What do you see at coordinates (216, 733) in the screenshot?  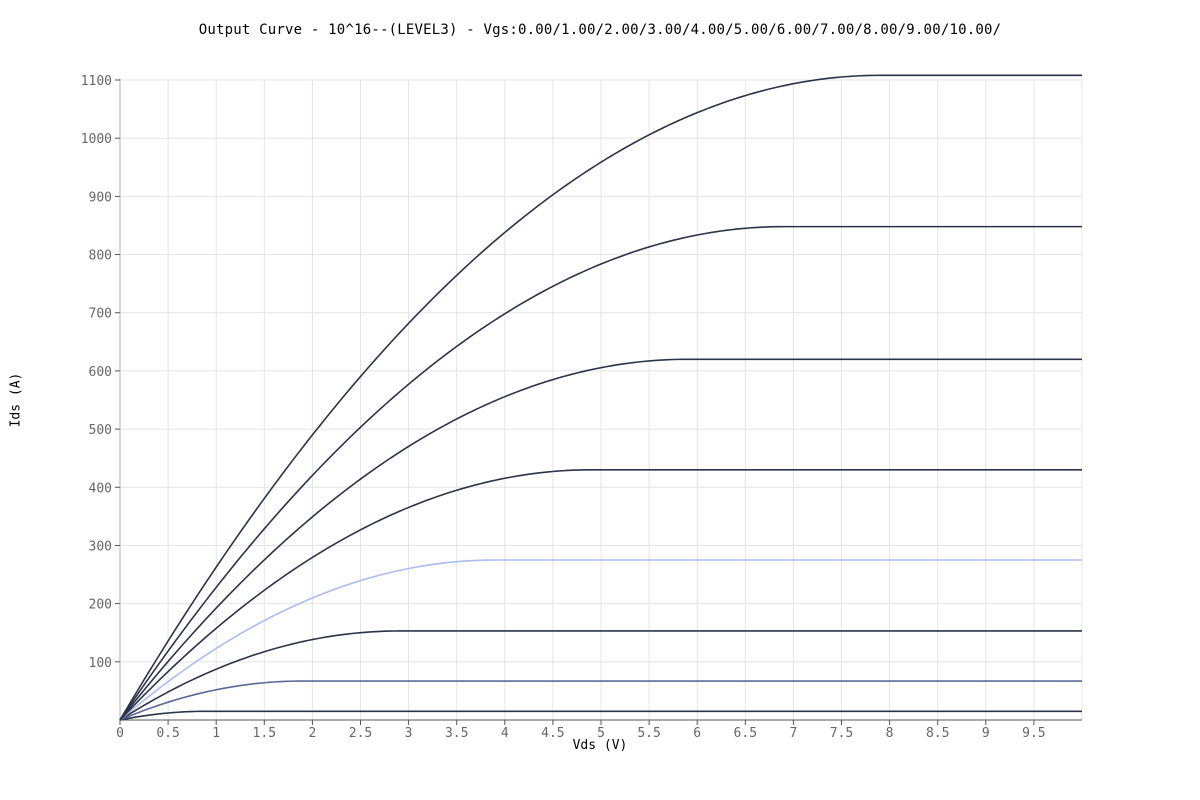 I see `x-tick-label: 1` at bounding box center [216, 733].